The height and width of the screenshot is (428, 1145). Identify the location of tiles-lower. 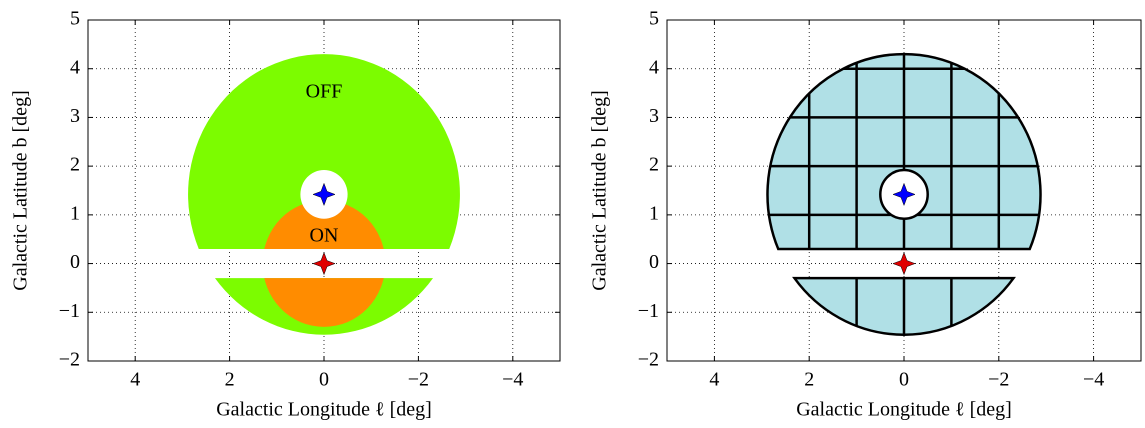
(904, 306).